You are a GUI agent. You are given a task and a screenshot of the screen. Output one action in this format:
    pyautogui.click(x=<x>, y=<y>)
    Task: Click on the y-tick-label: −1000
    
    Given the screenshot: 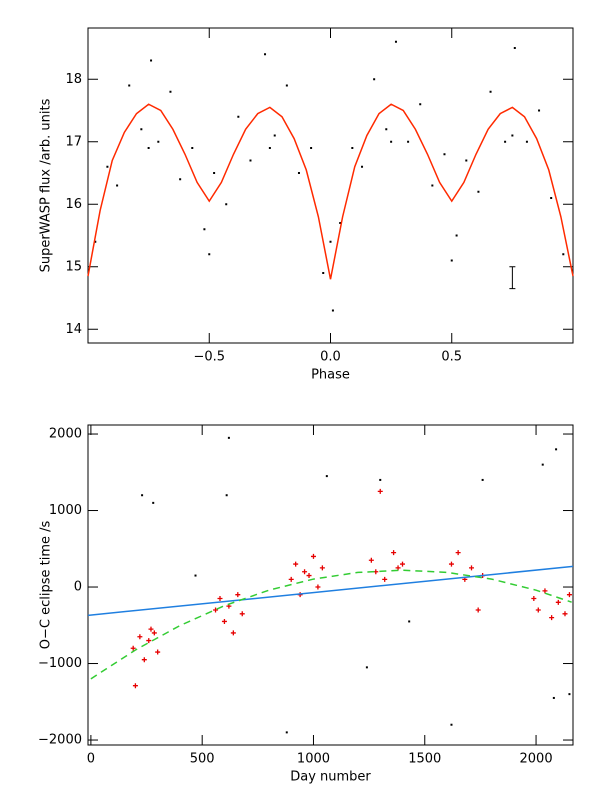 What is the action you would take?
    pyautogui.click(x=60, y=663)
    